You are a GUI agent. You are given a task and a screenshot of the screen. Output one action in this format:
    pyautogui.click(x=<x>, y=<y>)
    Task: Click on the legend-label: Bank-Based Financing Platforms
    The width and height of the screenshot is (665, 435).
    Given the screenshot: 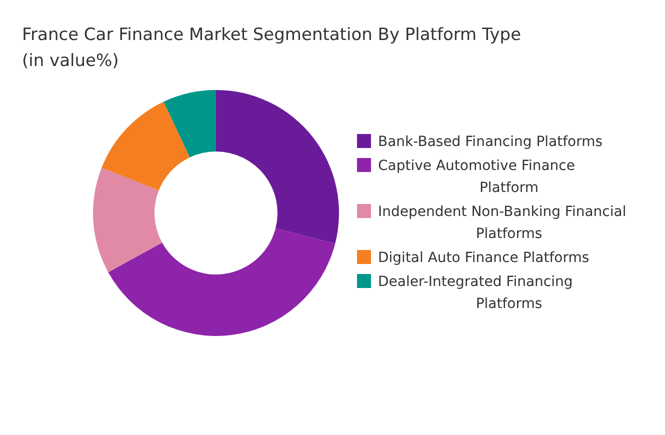 What is the action you would take?
    pyautogui.click(x=490, y=142)
    